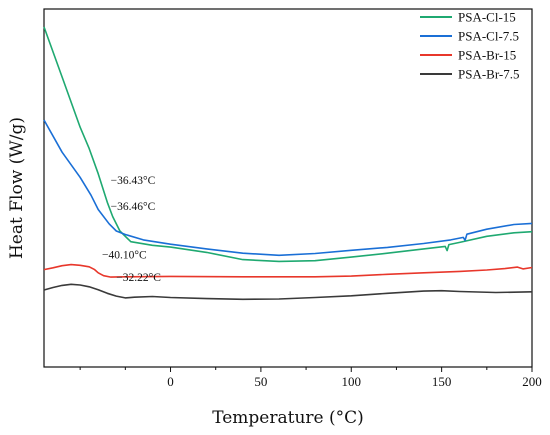 The height and width of the screenshot is (435, 550). What do you see at coordinates (138, 278) in the screenshot?
I see `annotation-4: −32.22°C` at bounding box center [138, 278].